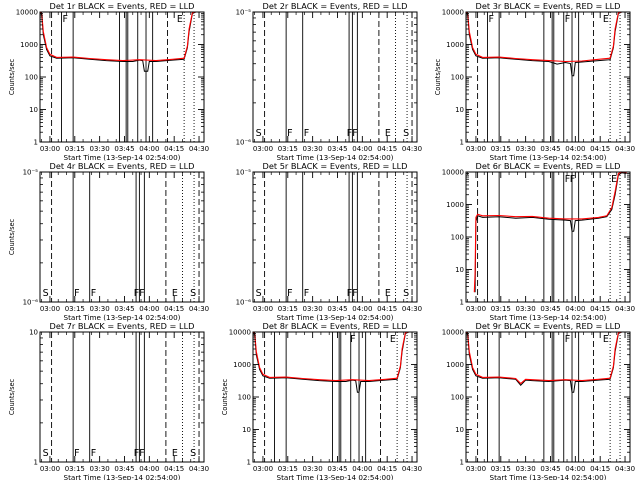 The image size is (640, 480). Describe the element at coordinates (122, 326) in the screenshot. I see `plot-title: Det 7r BLACK = Events, RED = LLD` at that location.